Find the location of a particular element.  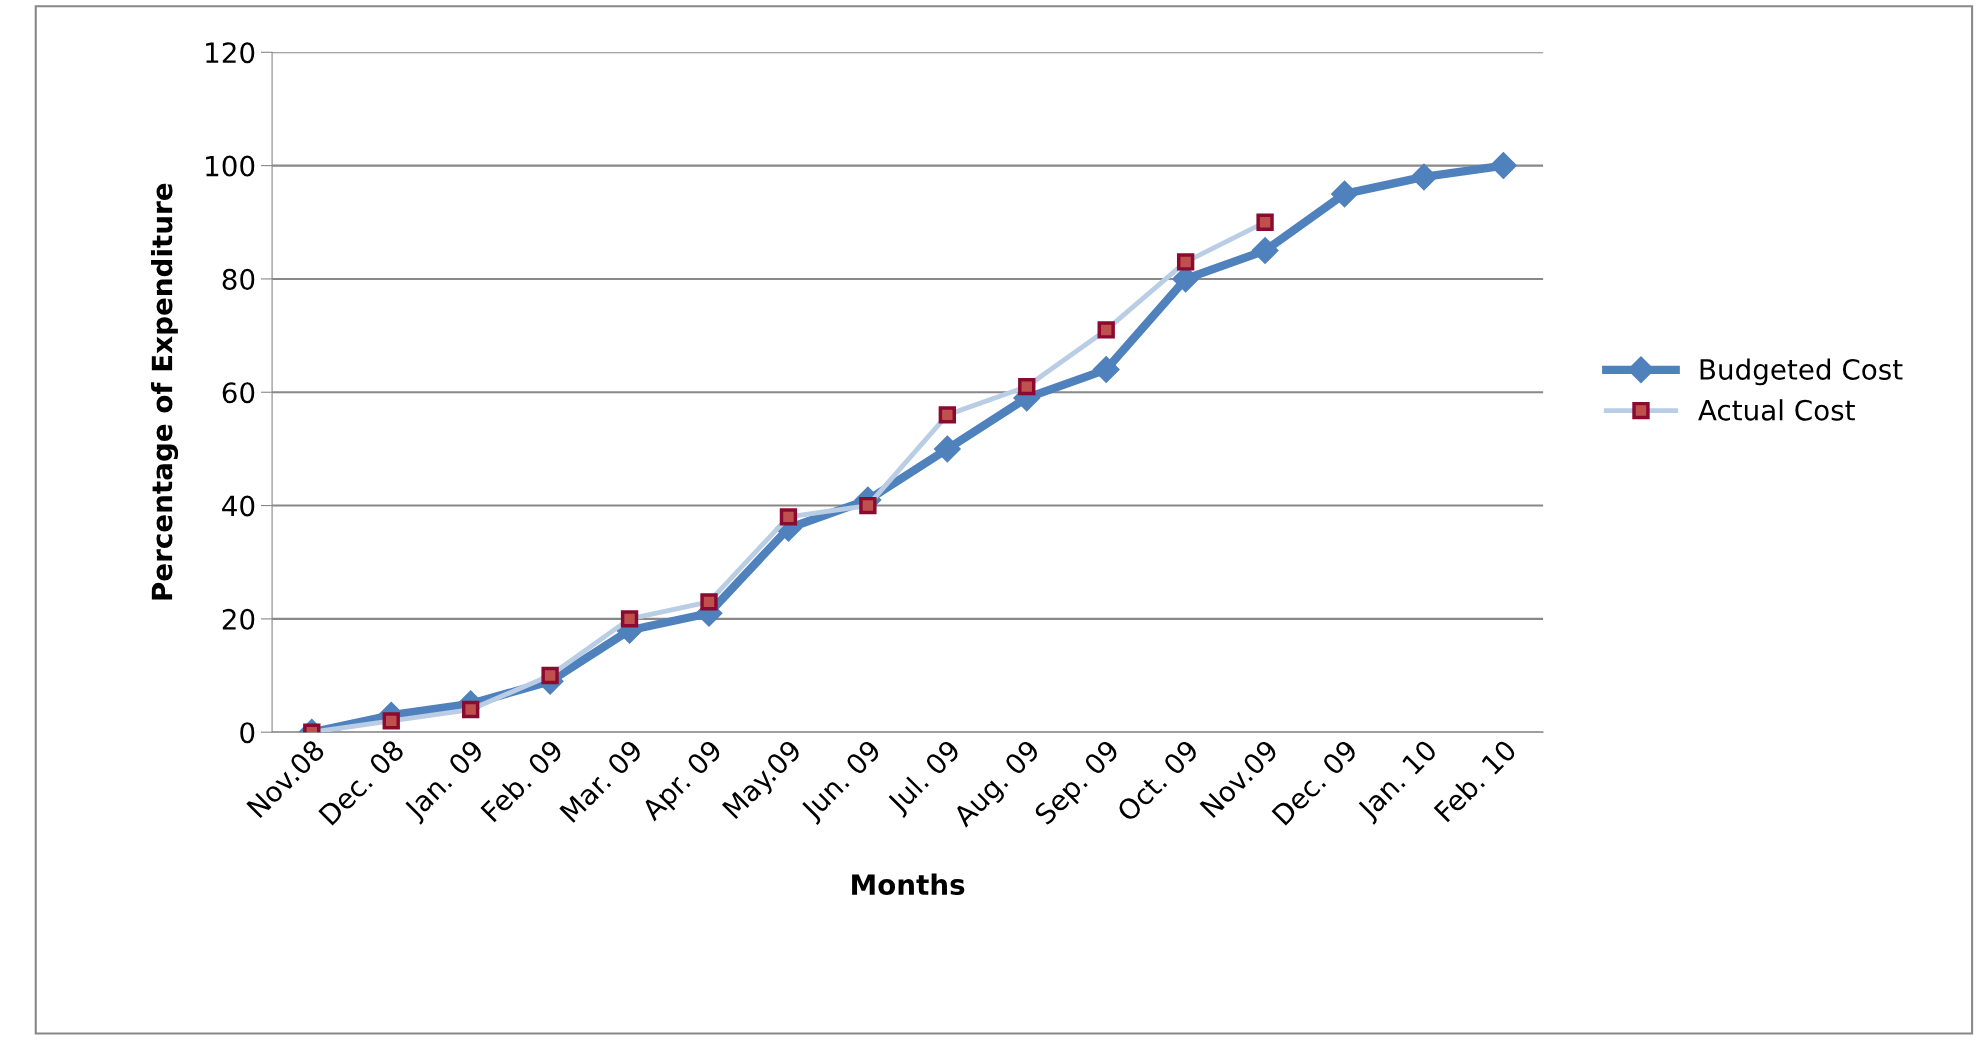

y-tick-label: 80 is located at coordinates (238, 279).